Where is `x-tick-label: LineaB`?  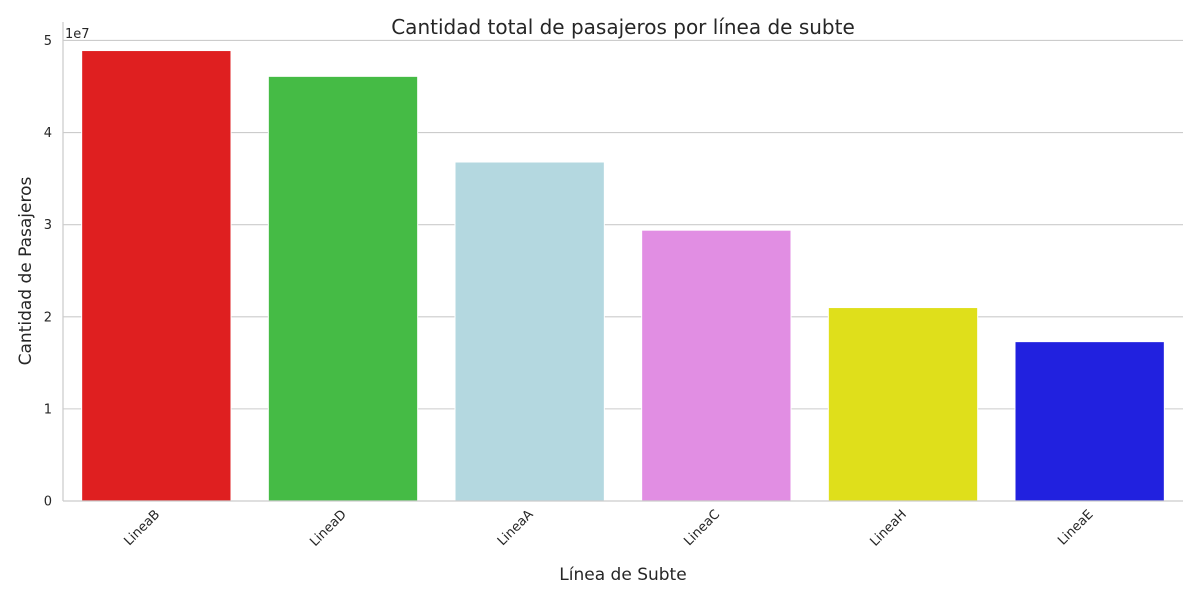
x-tick-label: LineaB is located at coordinates (142, 528).